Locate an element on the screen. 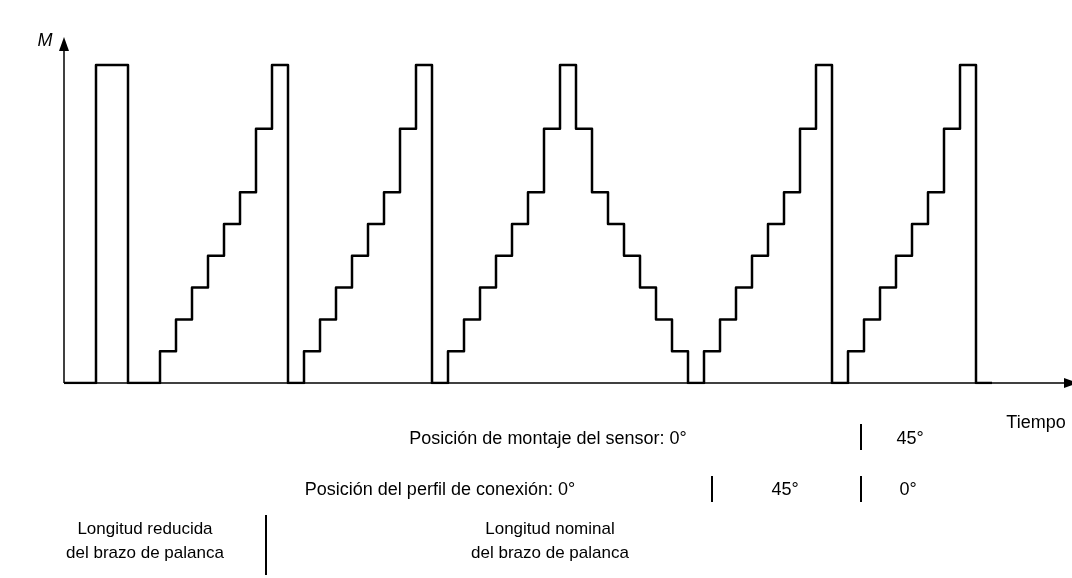 The height and width of the screenshot is (578, 1072). text: Posición de montaje del sensor: 0° is located at coordinates (548, 438).